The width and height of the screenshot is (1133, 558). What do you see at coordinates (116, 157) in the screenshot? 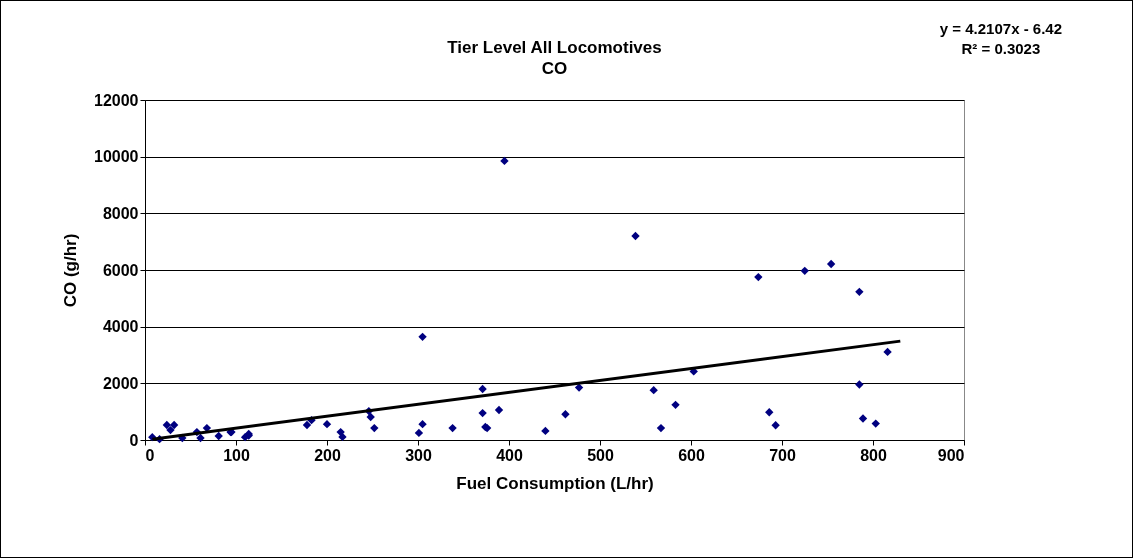
I see `y-tick-label: 10000` at bounding box center [116, 157].